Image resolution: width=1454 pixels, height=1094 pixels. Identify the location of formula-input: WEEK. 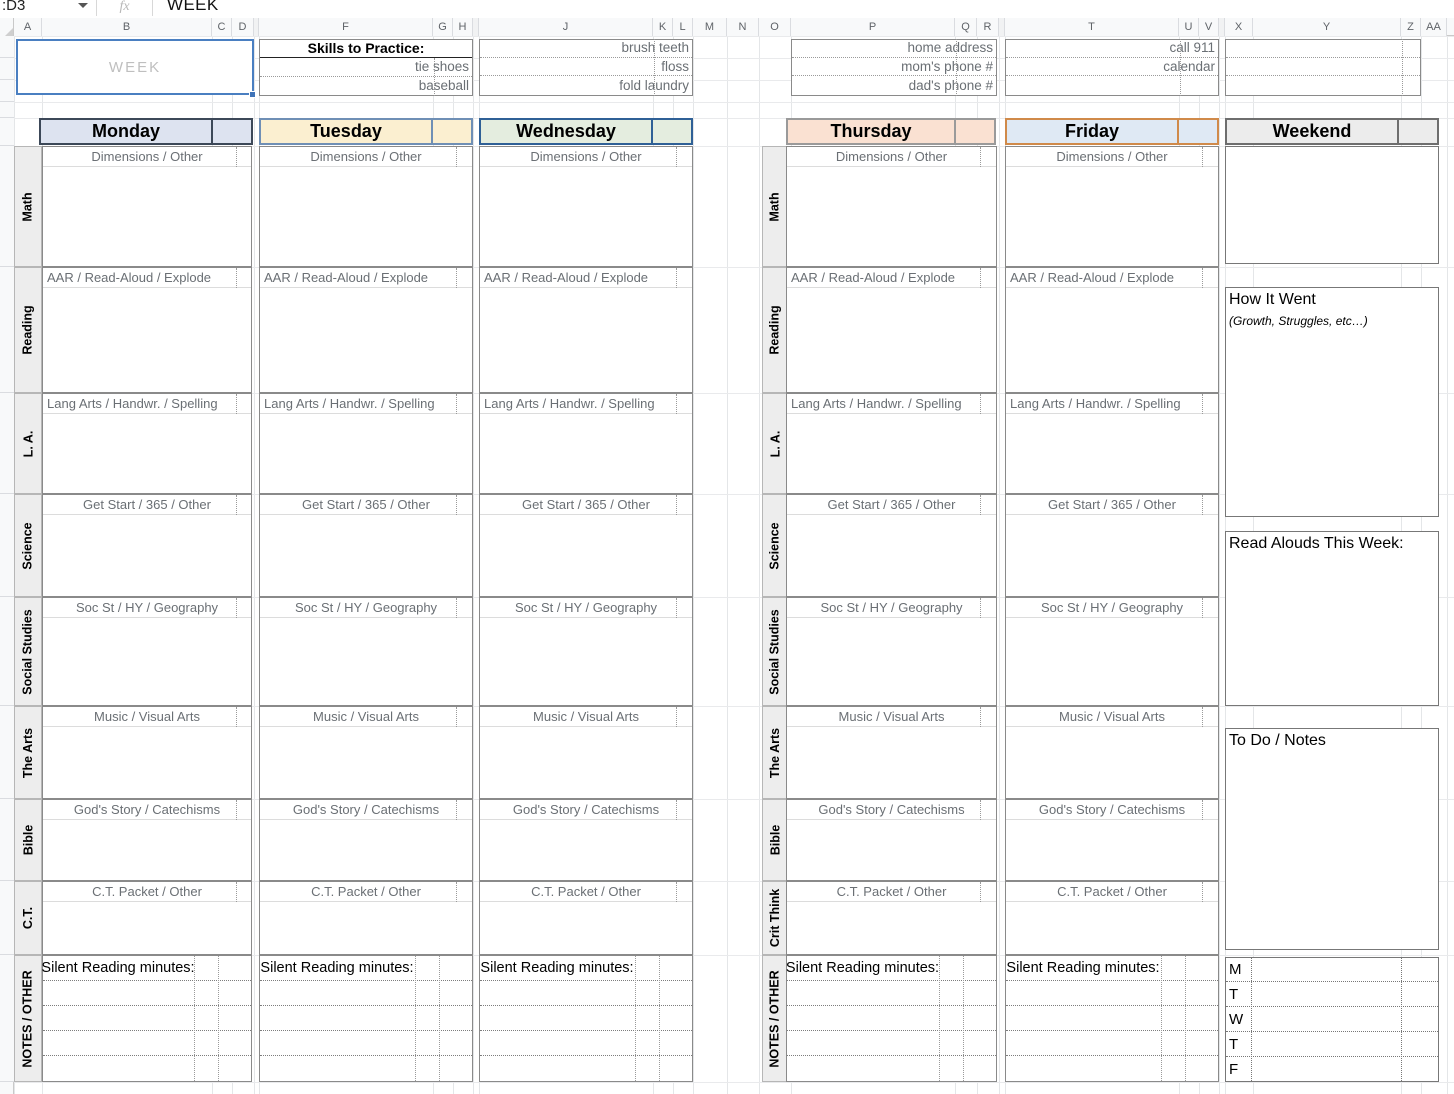
(803, 8).